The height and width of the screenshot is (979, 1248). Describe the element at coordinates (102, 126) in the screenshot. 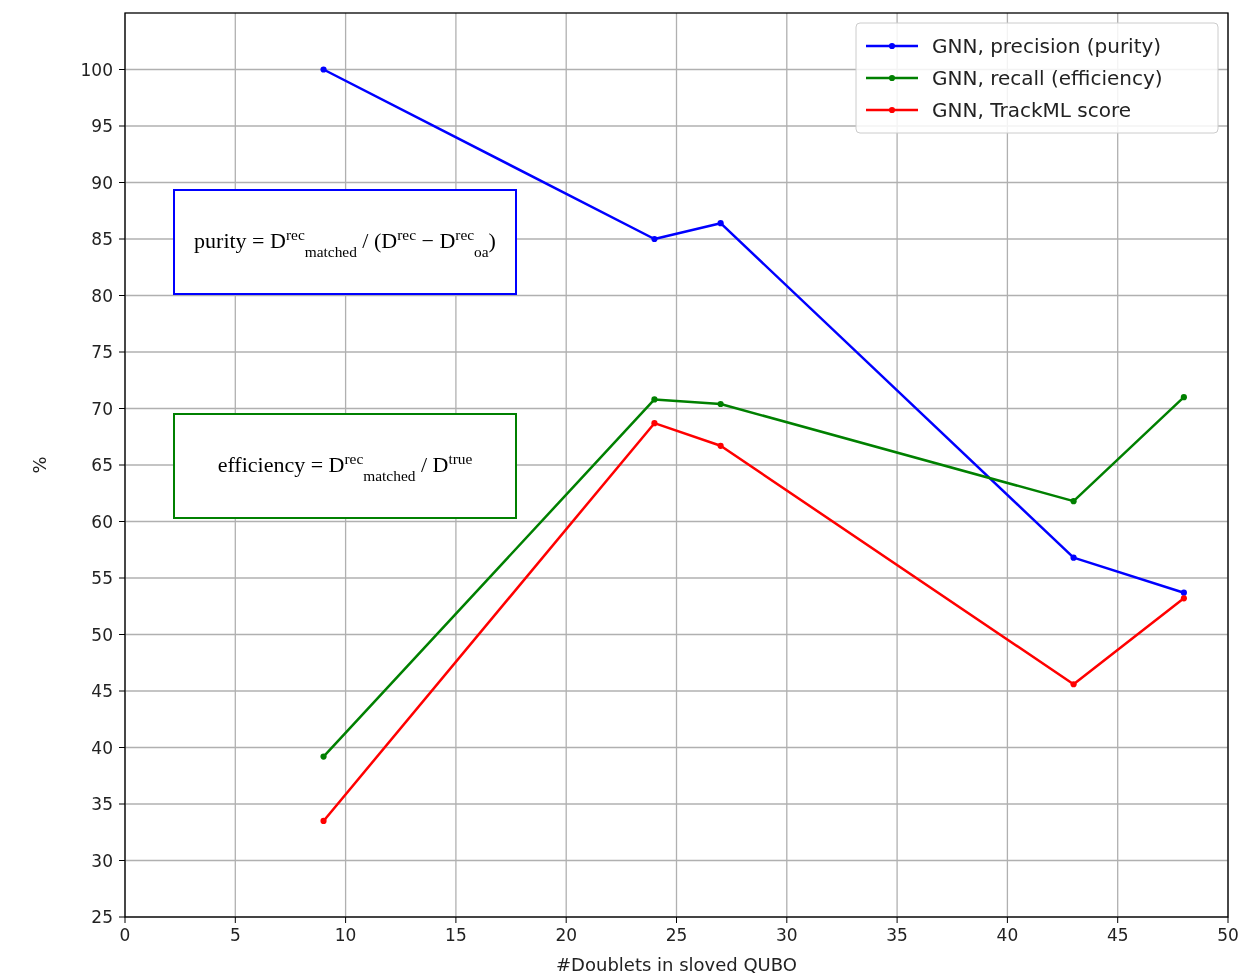

I see `y-tick-label: 95` at that location.